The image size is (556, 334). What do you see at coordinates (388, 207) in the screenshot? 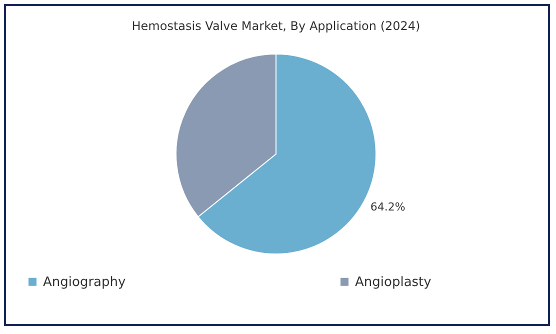
I see `data-label: 64.2%` at bounding box center [388, 207].